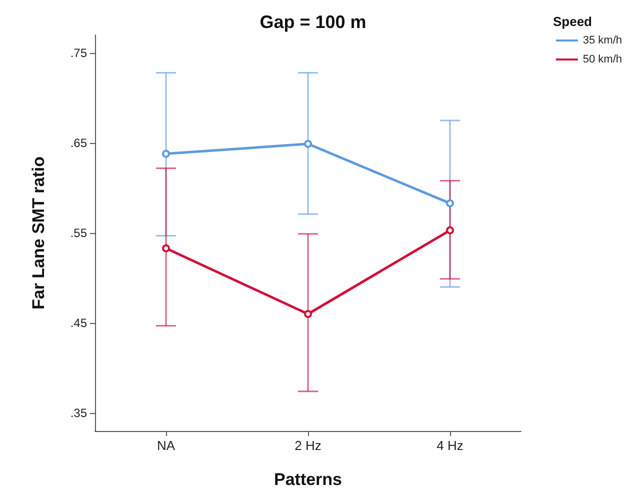 The width and height of the screenshot is (631, 493). What do you see at coordinates (602, 60) in the screenshot?
I see `legend-label: 50 km/h` at bounding box center [602, 60].